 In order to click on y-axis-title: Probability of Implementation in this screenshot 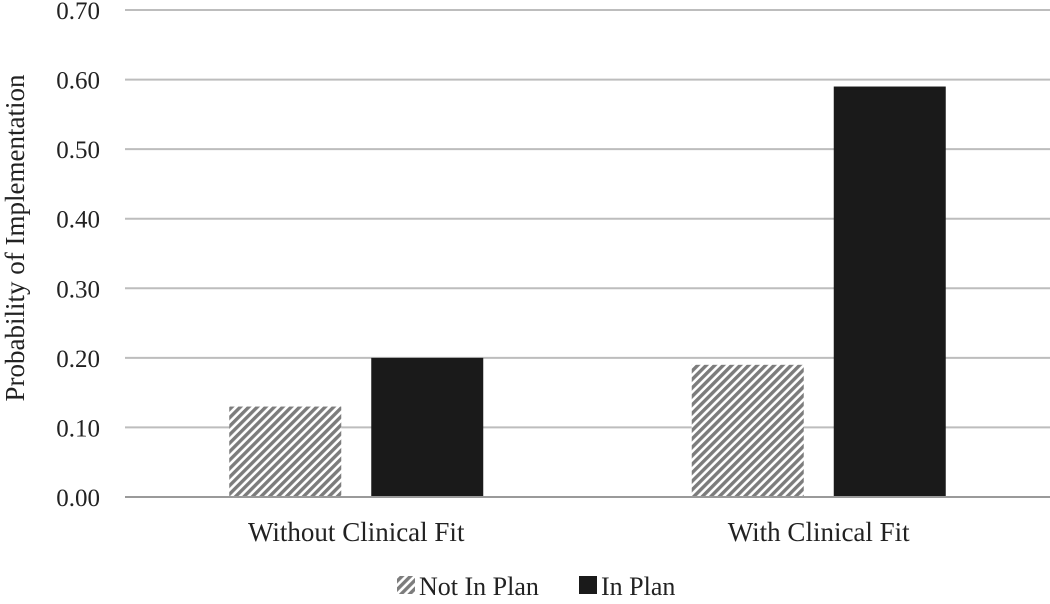, I will do `click(15, 237)`.